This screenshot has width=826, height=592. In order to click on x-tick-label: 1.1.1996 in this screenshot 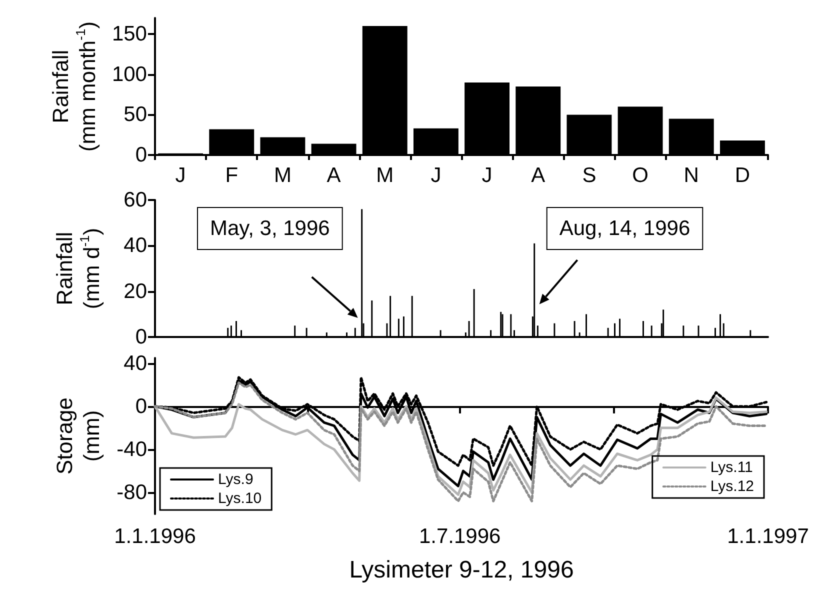, I will do `click(155, 536)`.